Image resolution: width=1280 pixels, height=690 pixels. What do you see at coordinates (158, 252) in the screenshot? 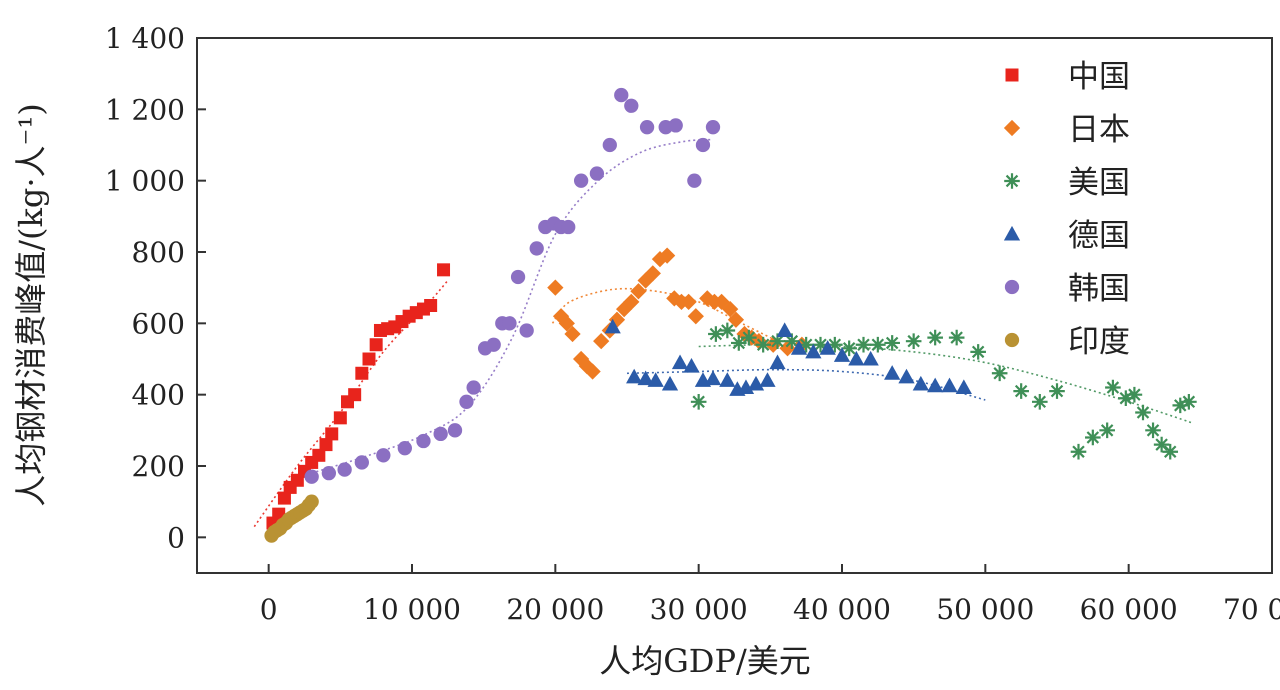
I see `y-tick-label: 800` at bounding box center [158, 252].